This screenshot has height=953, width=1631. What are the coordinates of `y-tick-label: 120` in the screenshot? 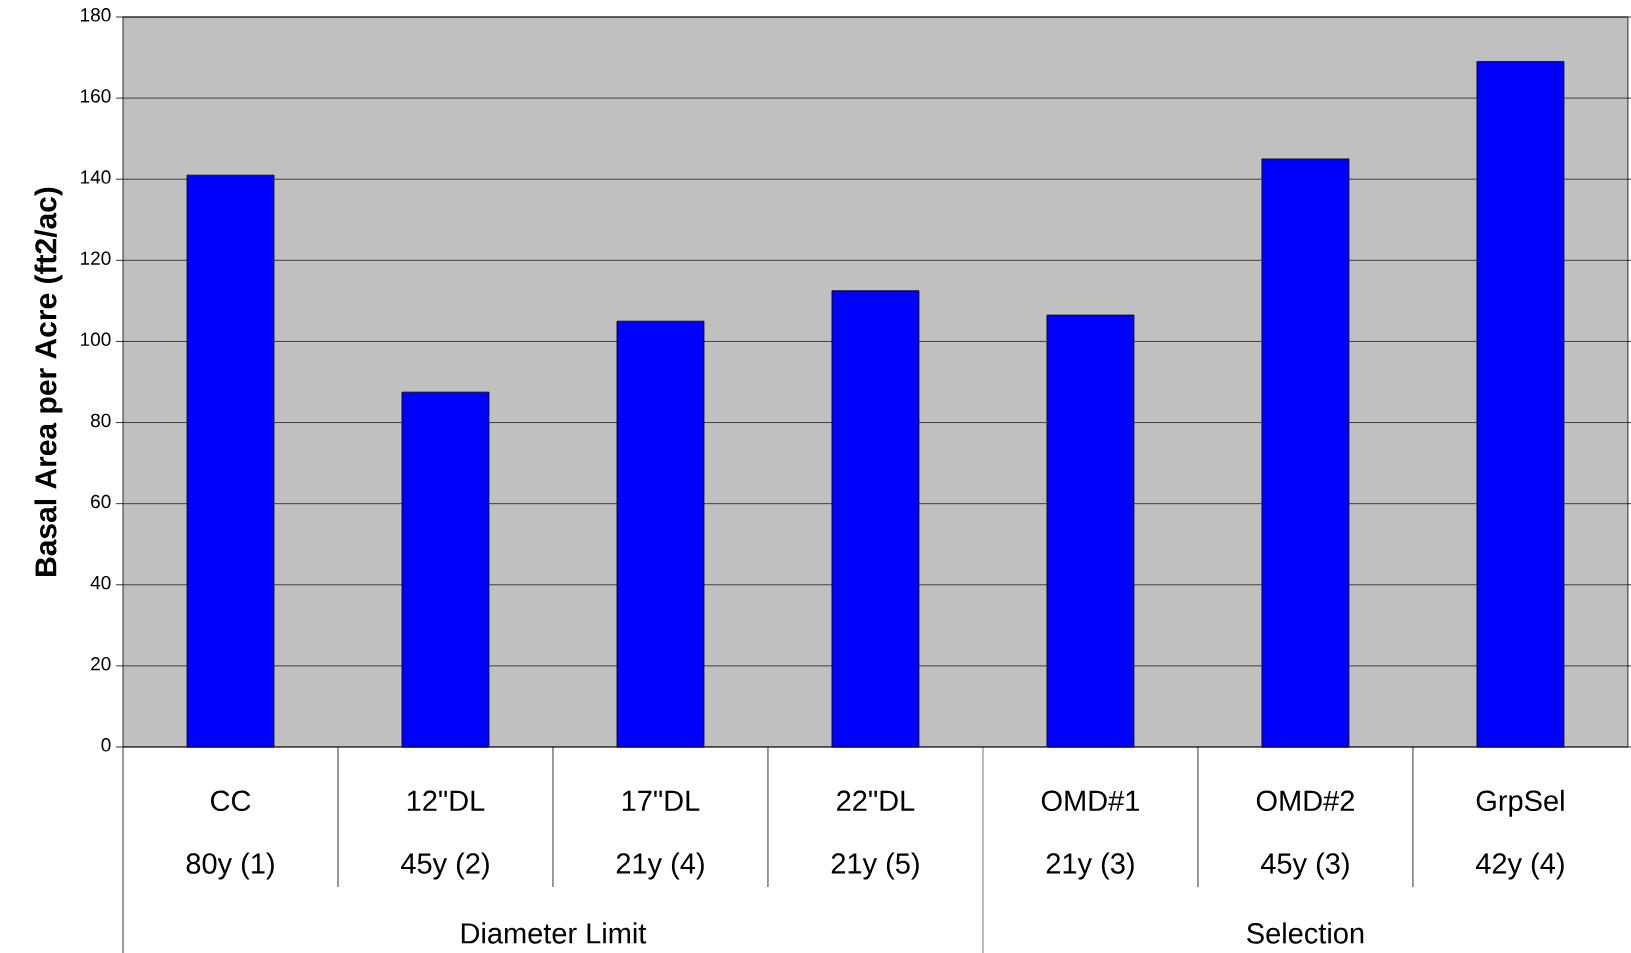 It's located at (96, 258).